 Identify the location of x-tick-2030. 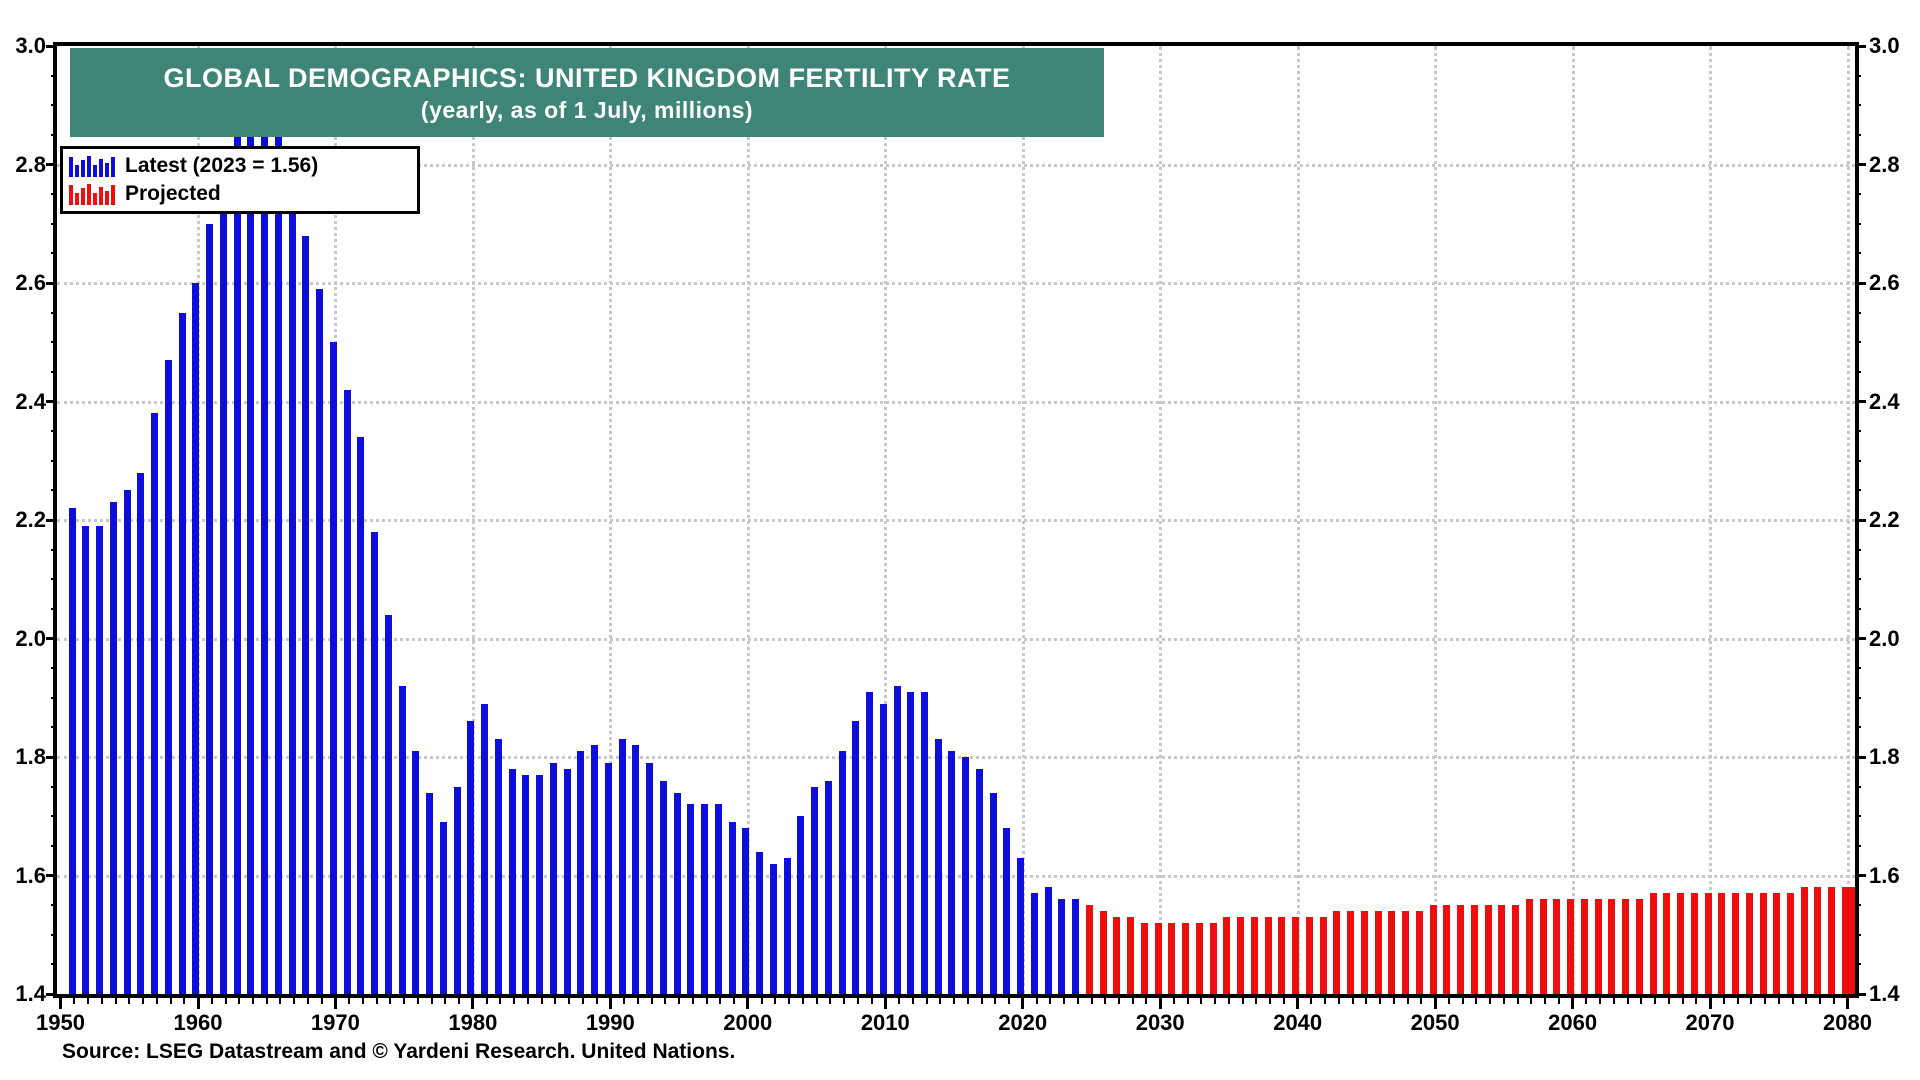
(1160, 1003).